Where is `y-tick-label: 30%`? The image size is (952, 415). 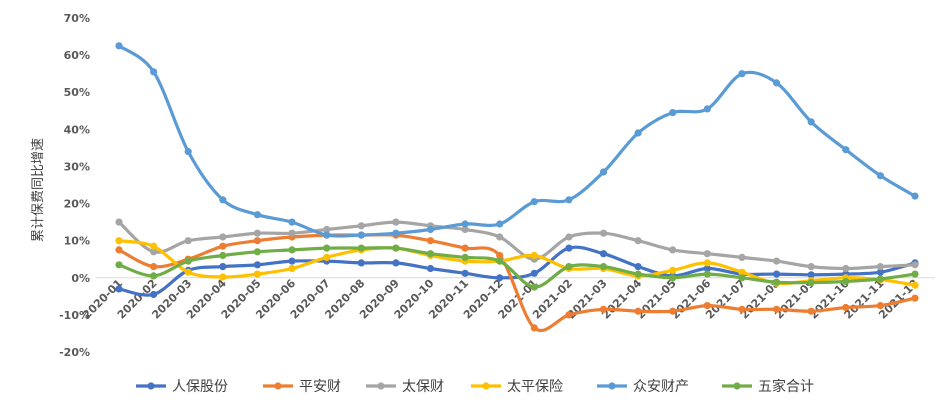 y-tick-label: 30% is located at coordinates (77, 166).